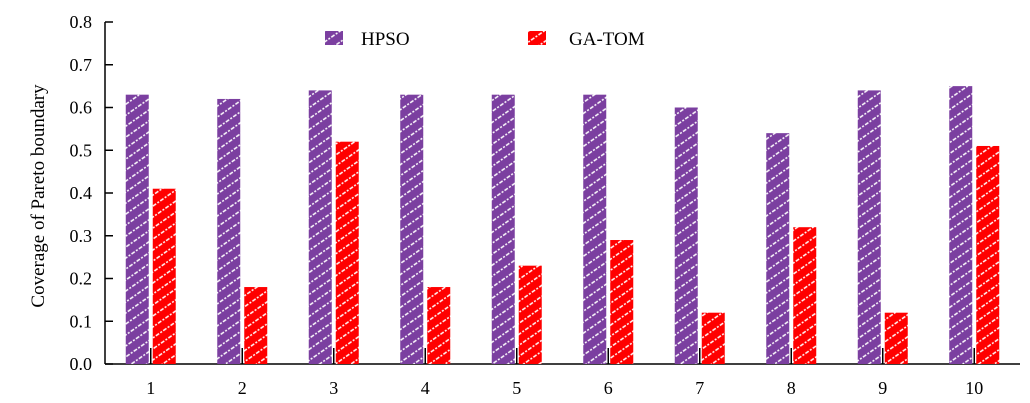  What do you see at coordinates (334, 38) in the screenshot?
I see `legend-swatch-hpso` at bounding box center [334, 38].